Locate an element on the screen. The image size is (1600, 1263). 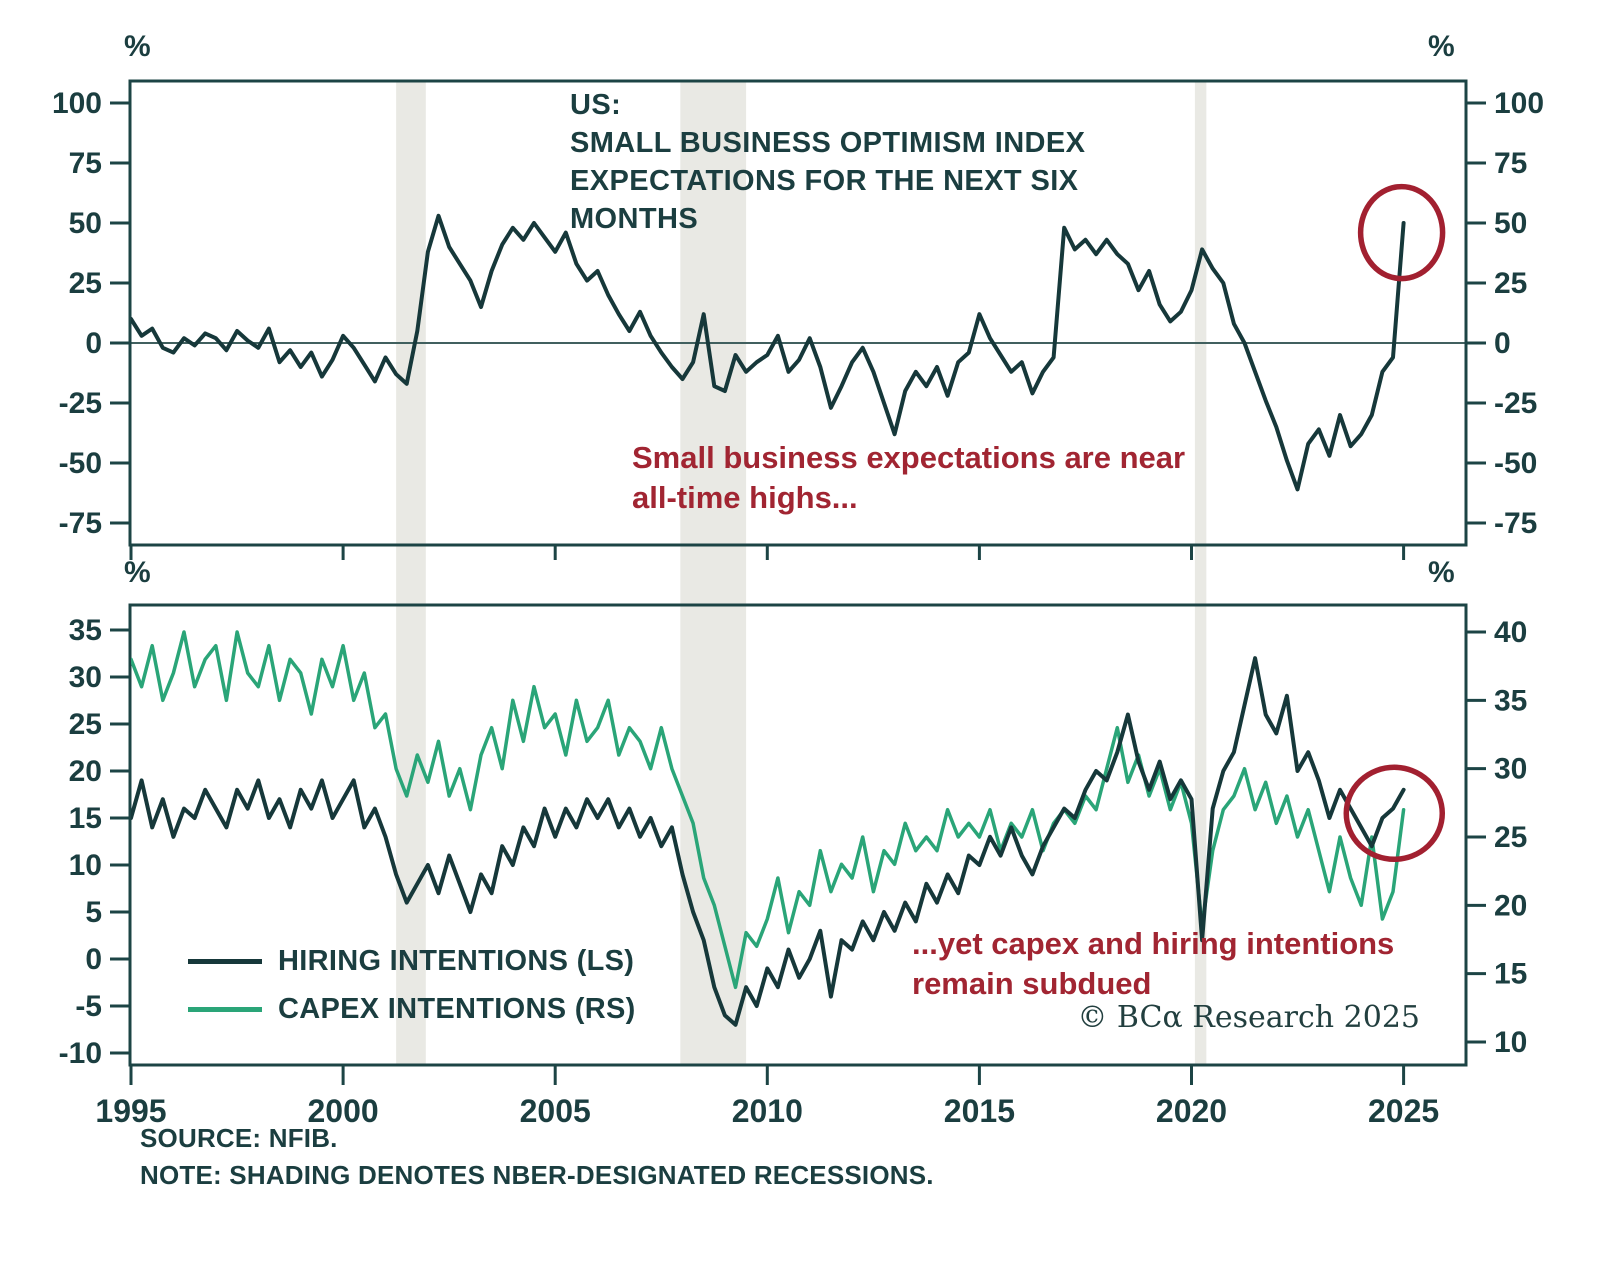
bottom-panel-right-tick-label: 30 is located at coordinates (1510, 769).